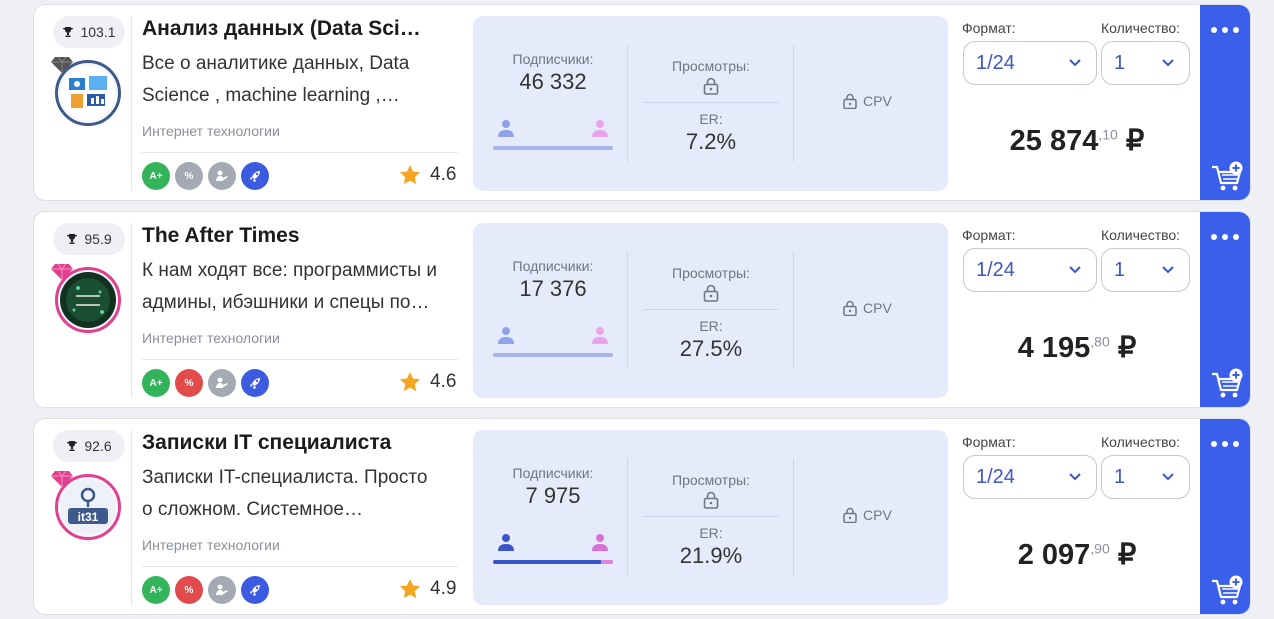 The width and height of the screenshot is (1274, 619). What do you see at coordinates (1141, 235) in the screenshot?
I see `quantity-label: Количество:` at bounding box center [1141, 235].